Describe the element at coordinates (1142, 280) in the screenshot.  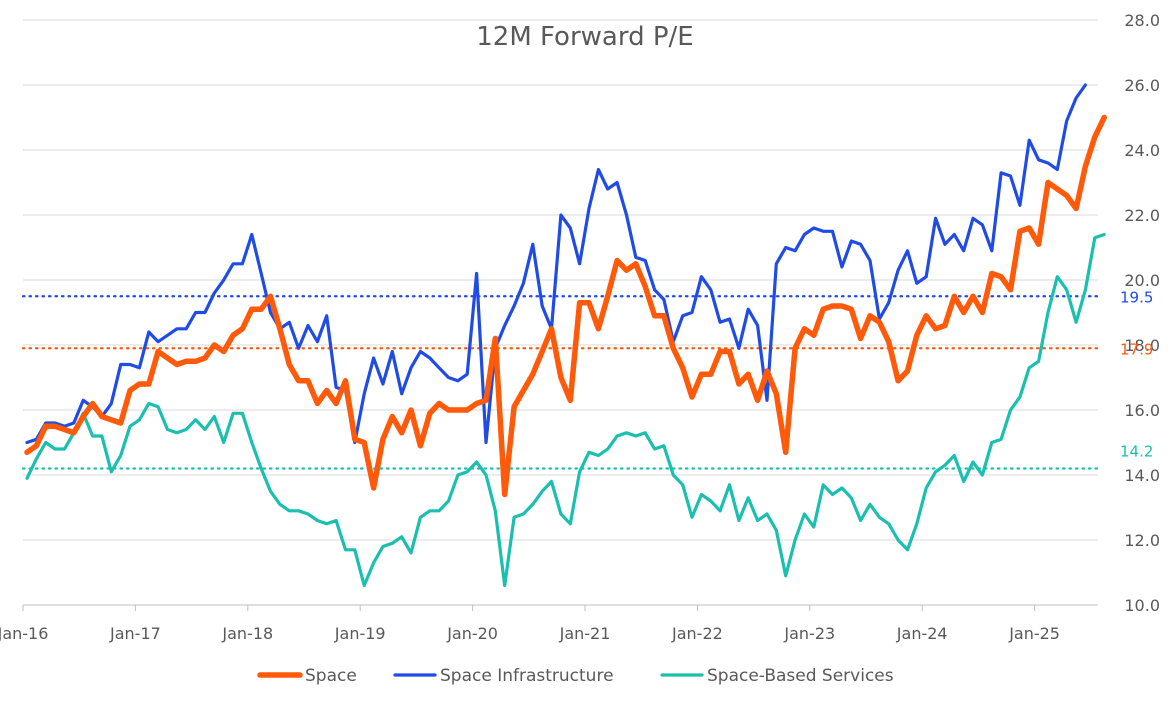
I see `y-tick-label: 20.0` at that location.